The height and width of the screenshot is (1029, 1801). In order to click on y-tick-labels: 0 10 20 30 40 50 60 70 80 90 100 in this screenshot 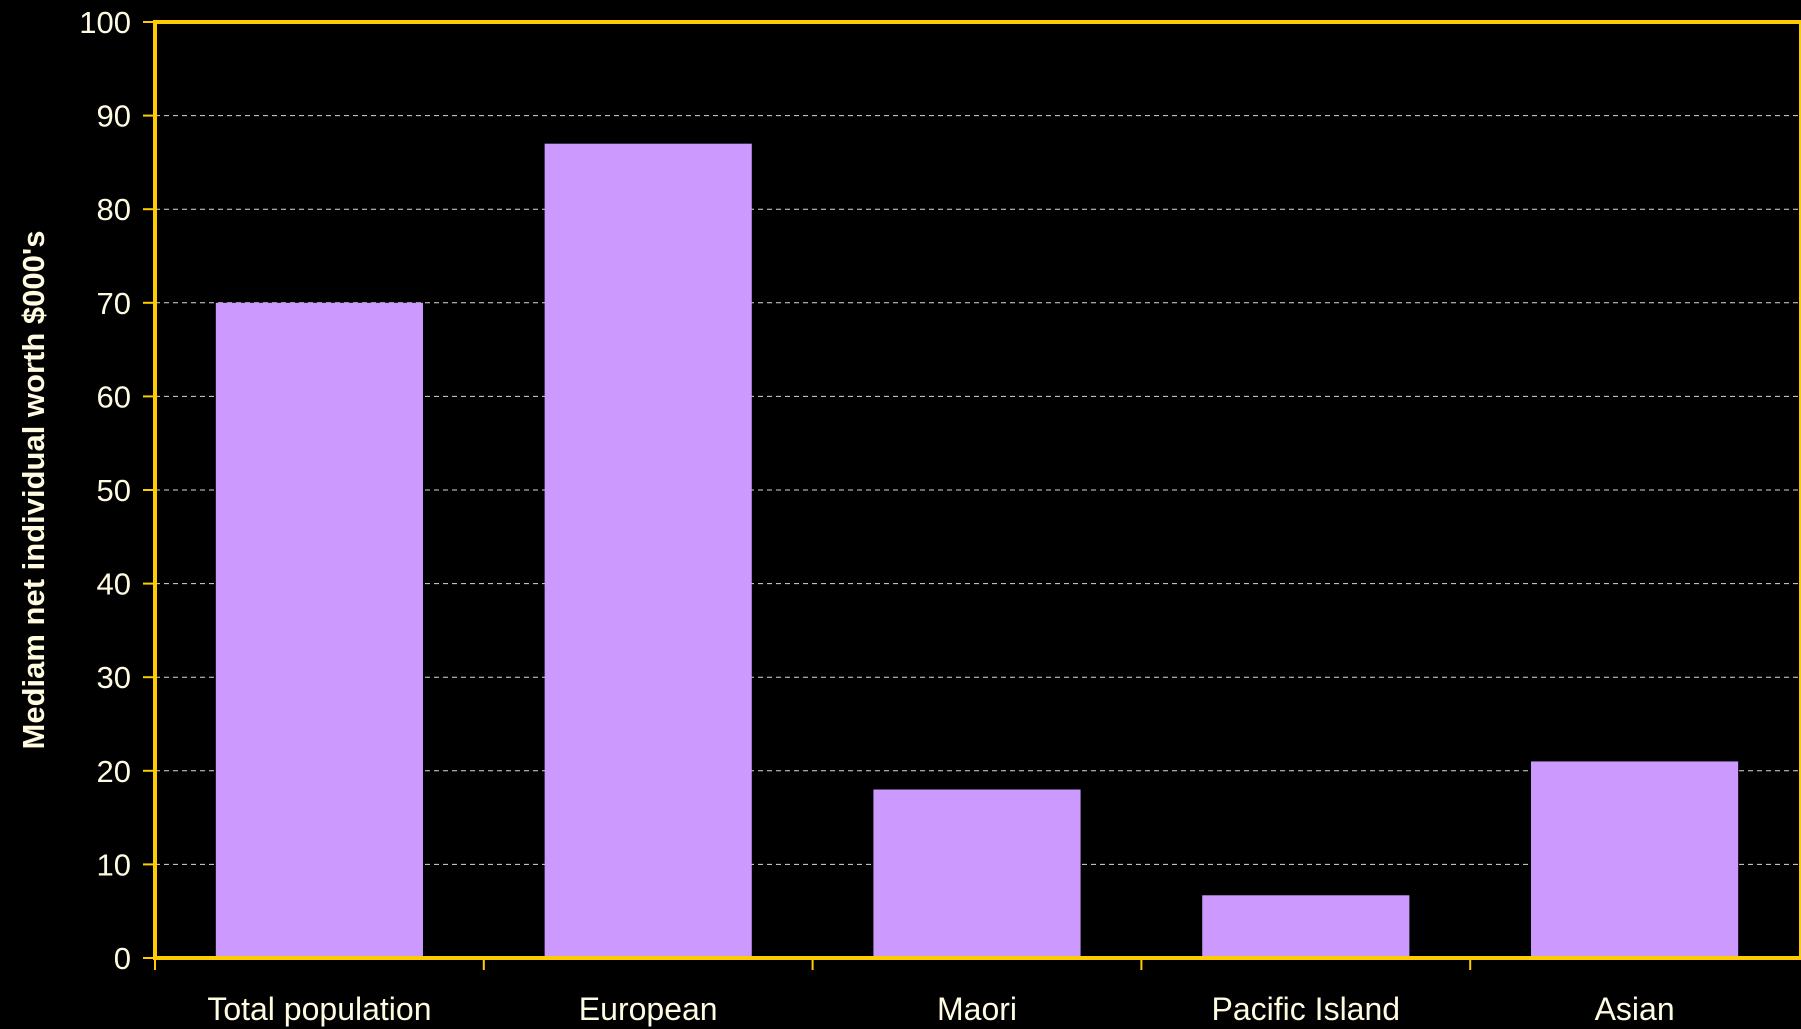, I will do `click(105, 490)`.